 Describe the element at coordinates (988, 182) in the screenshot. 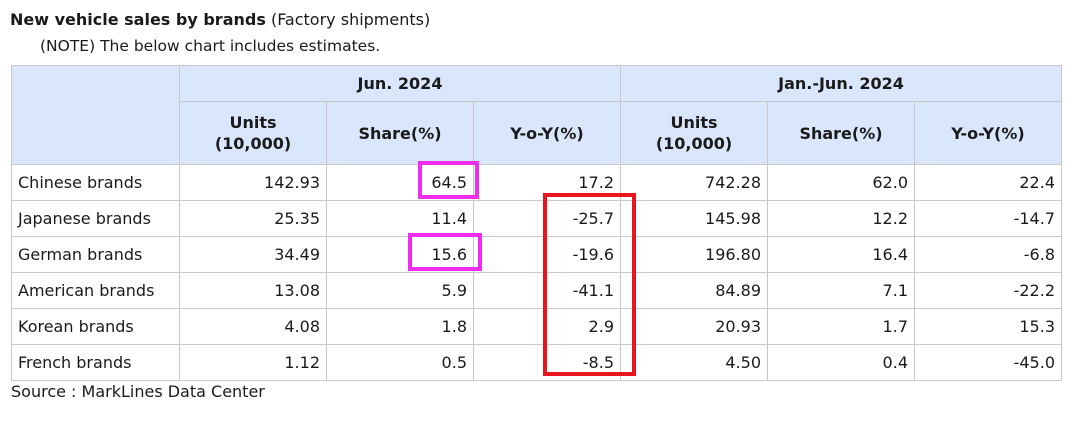

I see `cell-h1-yoy: 22.4` at that location.